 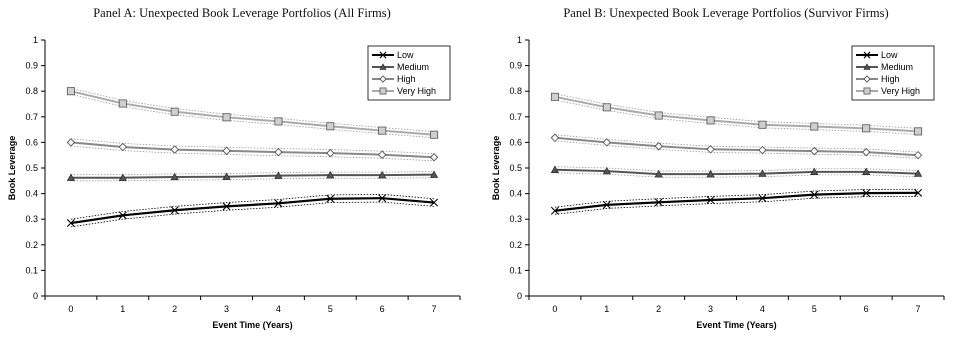 What do you see at coordinates (515, 91) in the screenshot?
I see `y-tick-label: 0.8` at bounding box center [515, 91].